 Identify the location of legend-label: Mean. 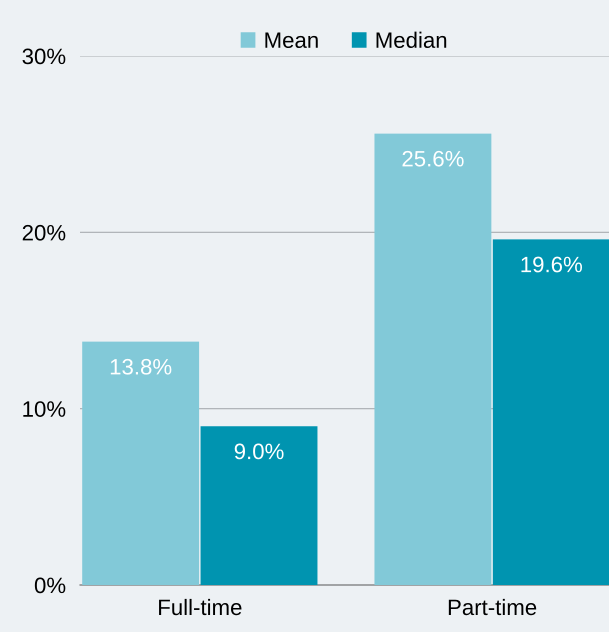
(291, 40).